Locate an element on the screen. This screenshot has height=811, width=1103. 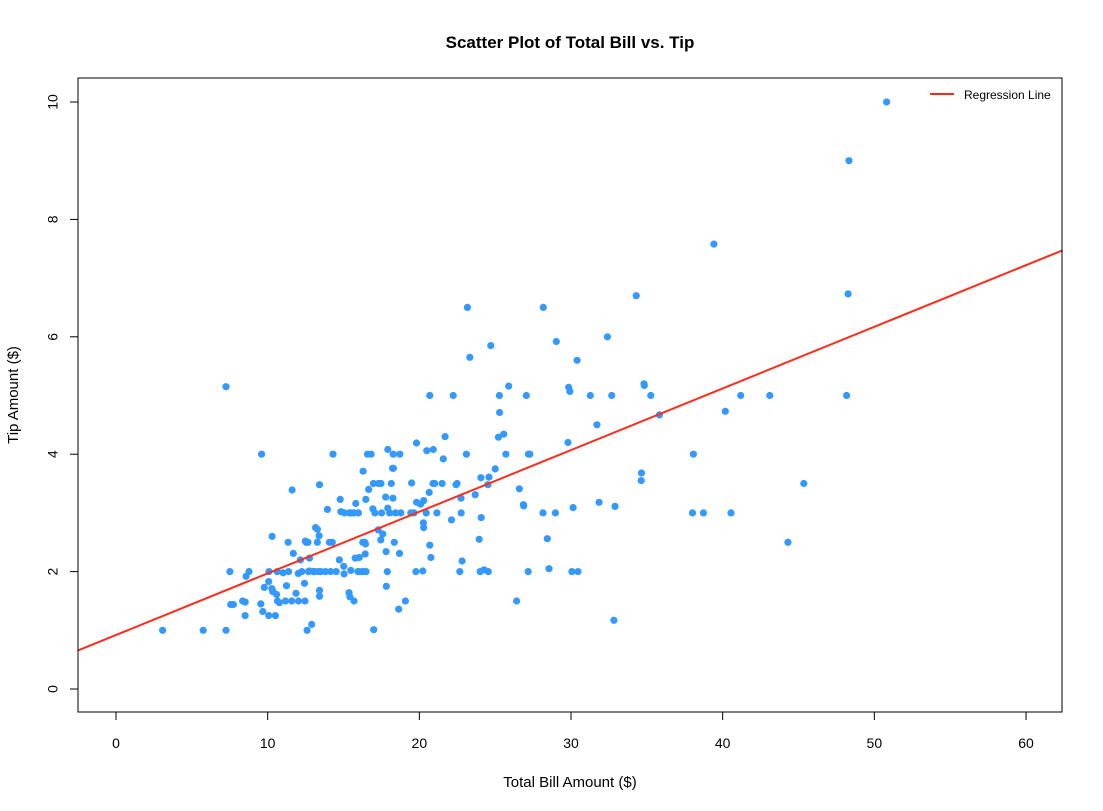
y-tick-label: 8 is located at coordinates (53, 219).